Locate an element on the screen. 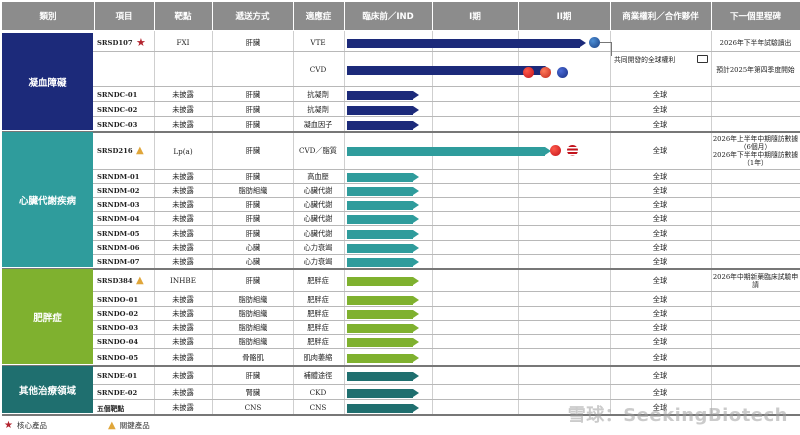 The width and height of the screenshot is (800, 435). project-label: SRNDO-03 is located at coordinates (118, 328).